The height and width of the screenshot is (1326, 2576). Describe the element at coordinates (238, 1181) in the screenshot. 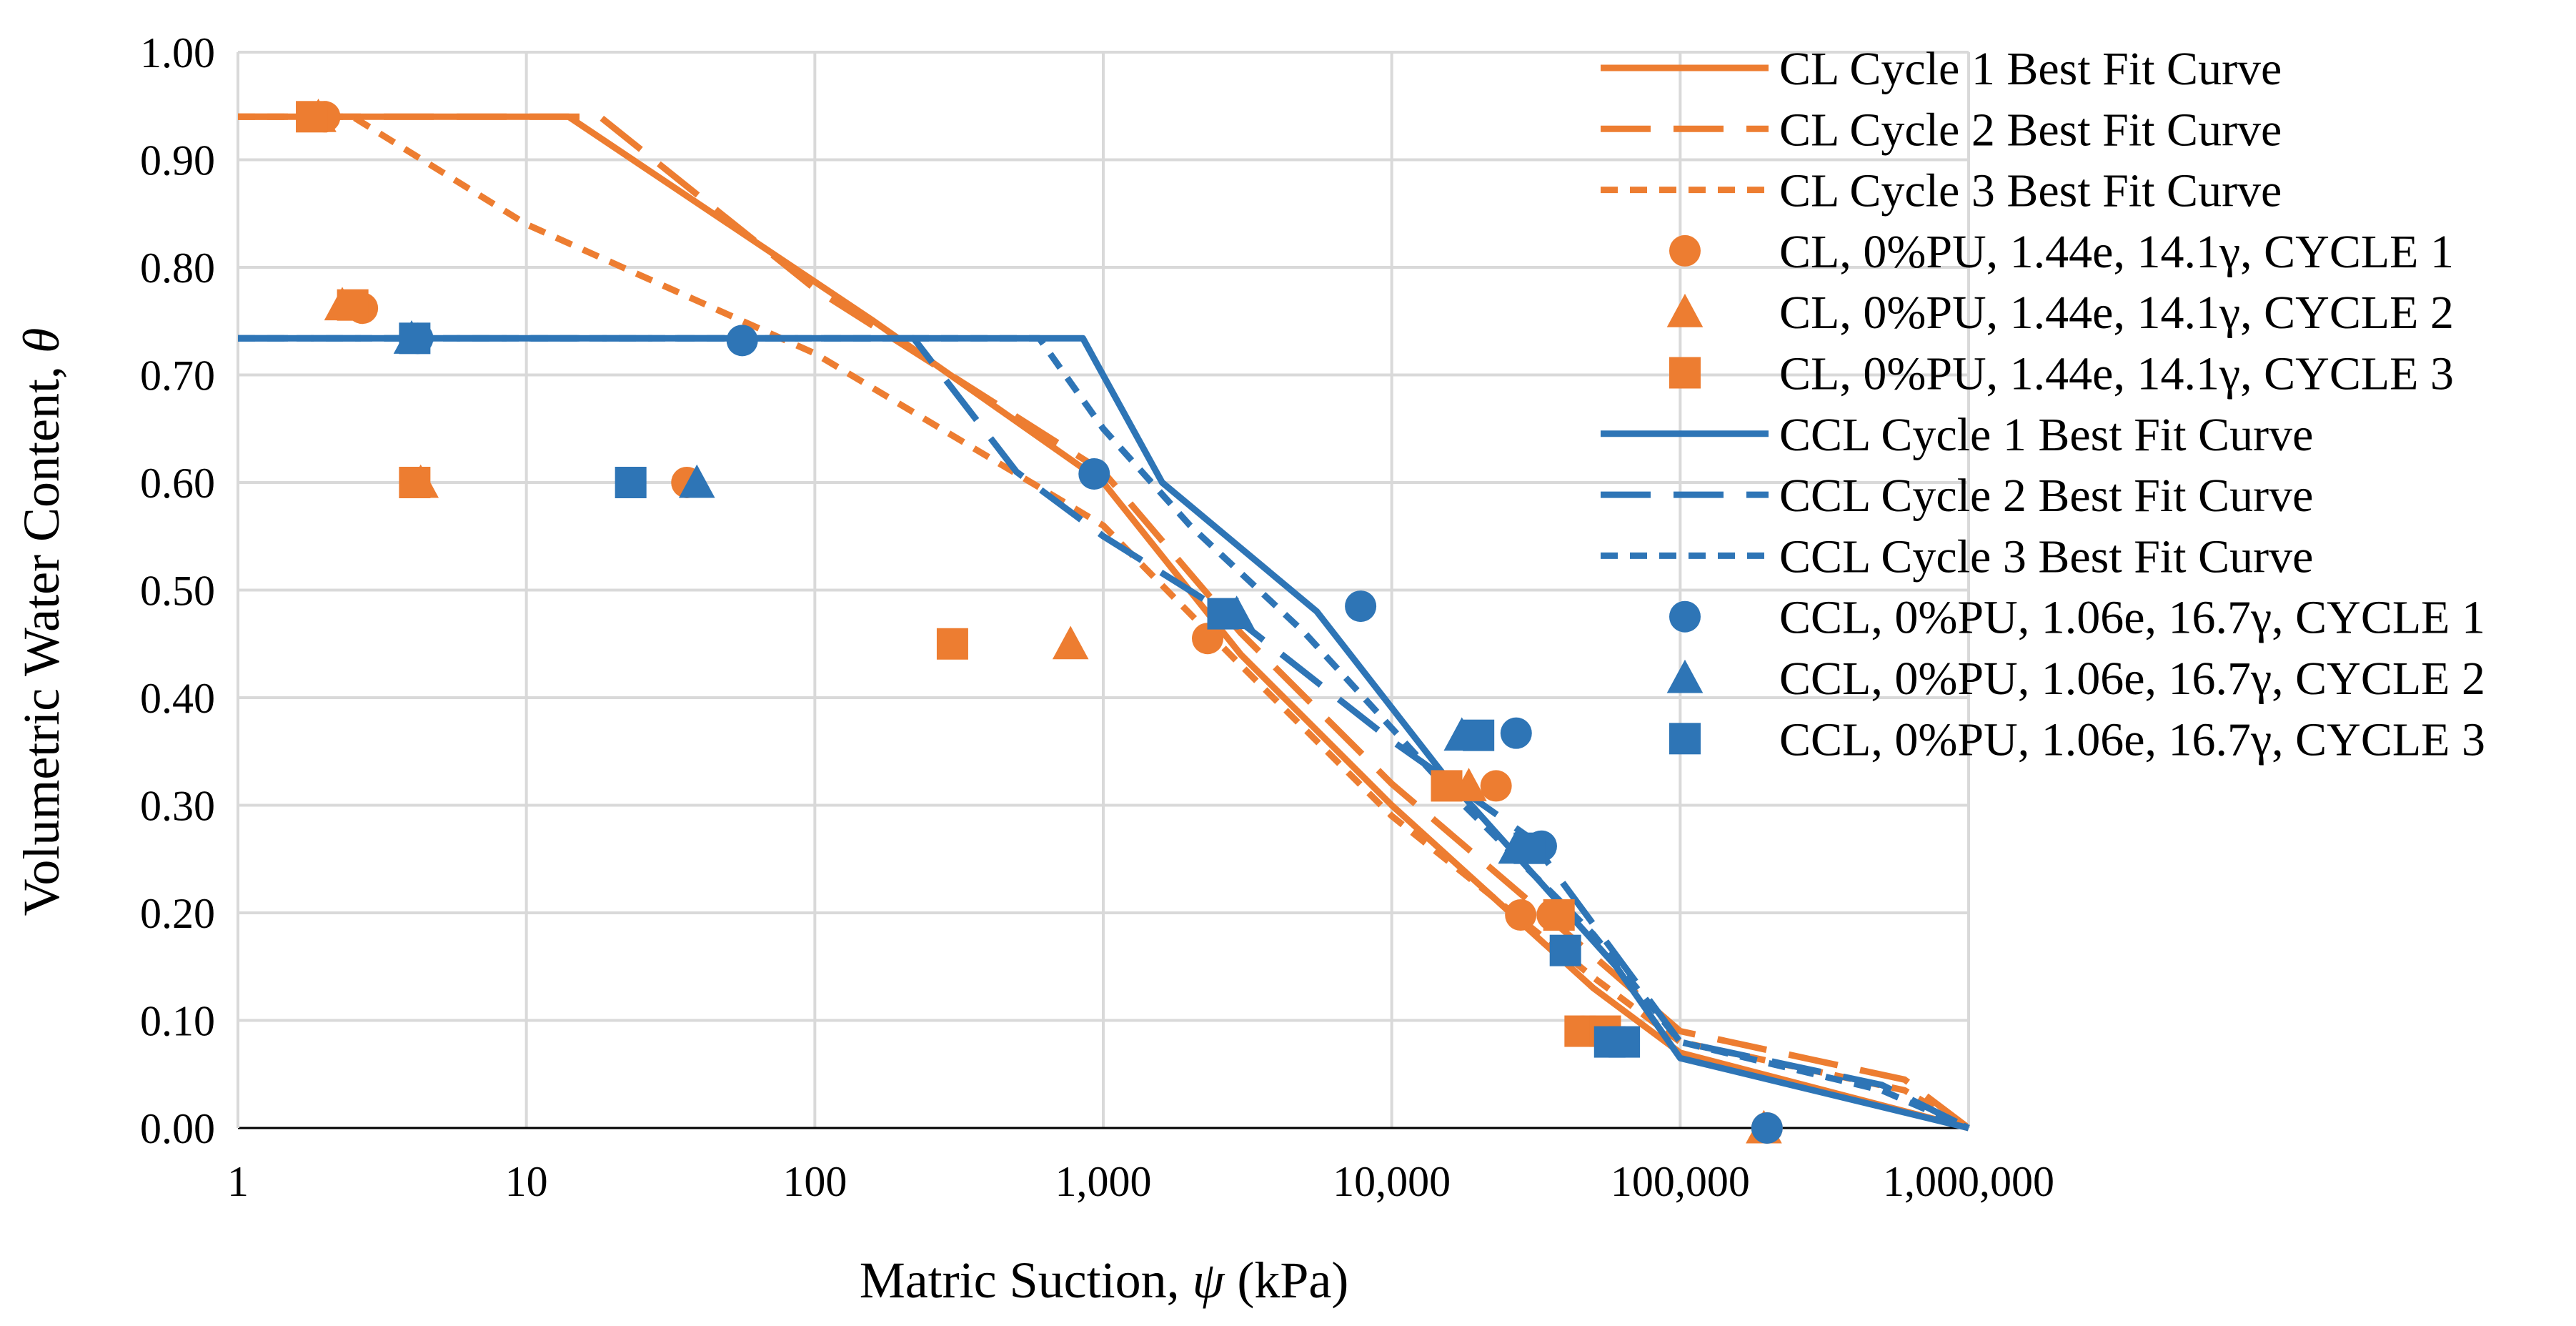

I see `x-tick-label: 1` at that location.